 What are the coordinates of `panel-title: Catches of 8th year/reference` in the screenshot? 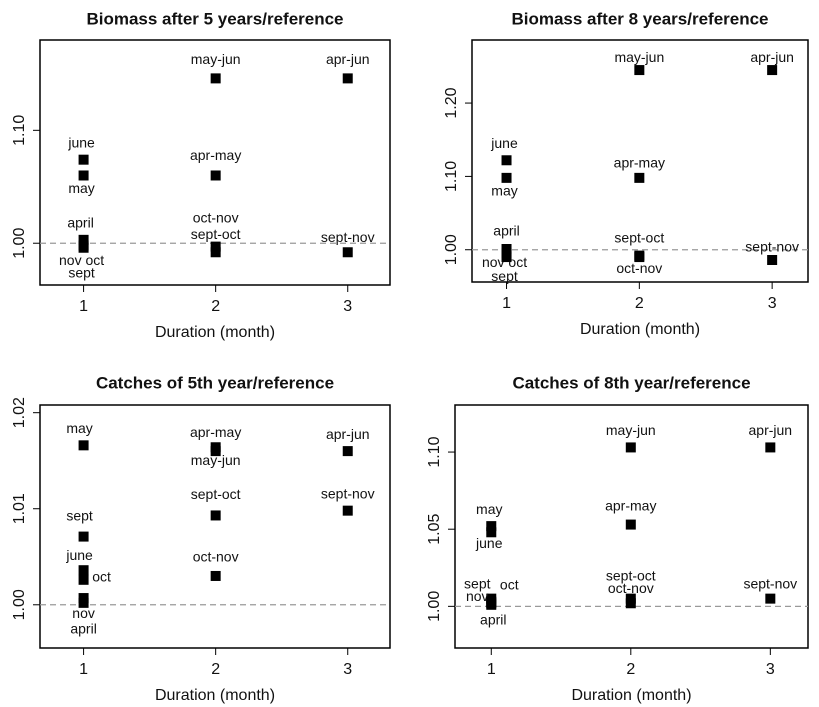 It's located at (631, 382).